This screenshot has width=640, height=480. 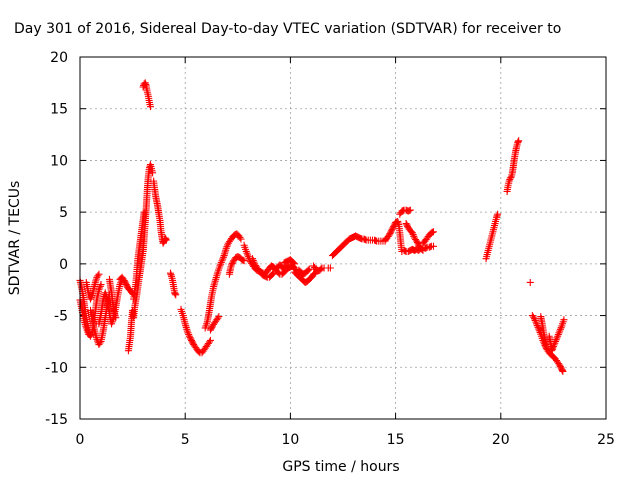 What do you see at coordinates (63, 265) in the screenshot?
I see `y-tick-label: 0` at bounding box center [63, 265].